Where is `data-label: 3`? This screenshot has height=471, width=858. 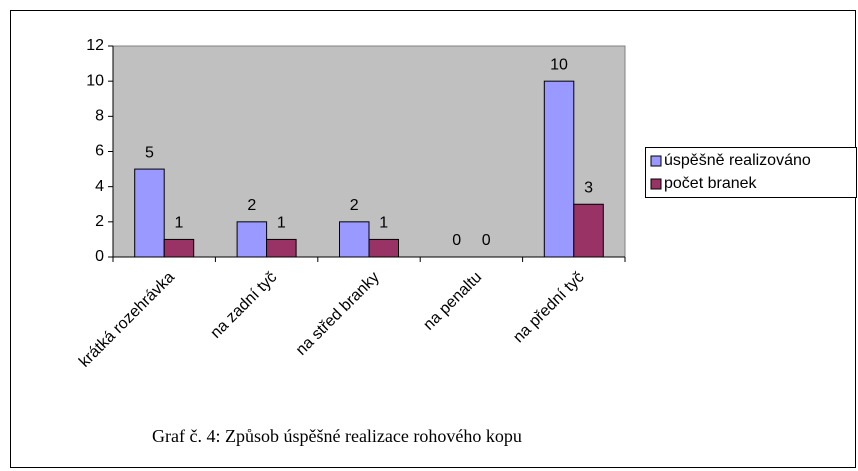 data-label: 3 is located at coordinates (588, 187).